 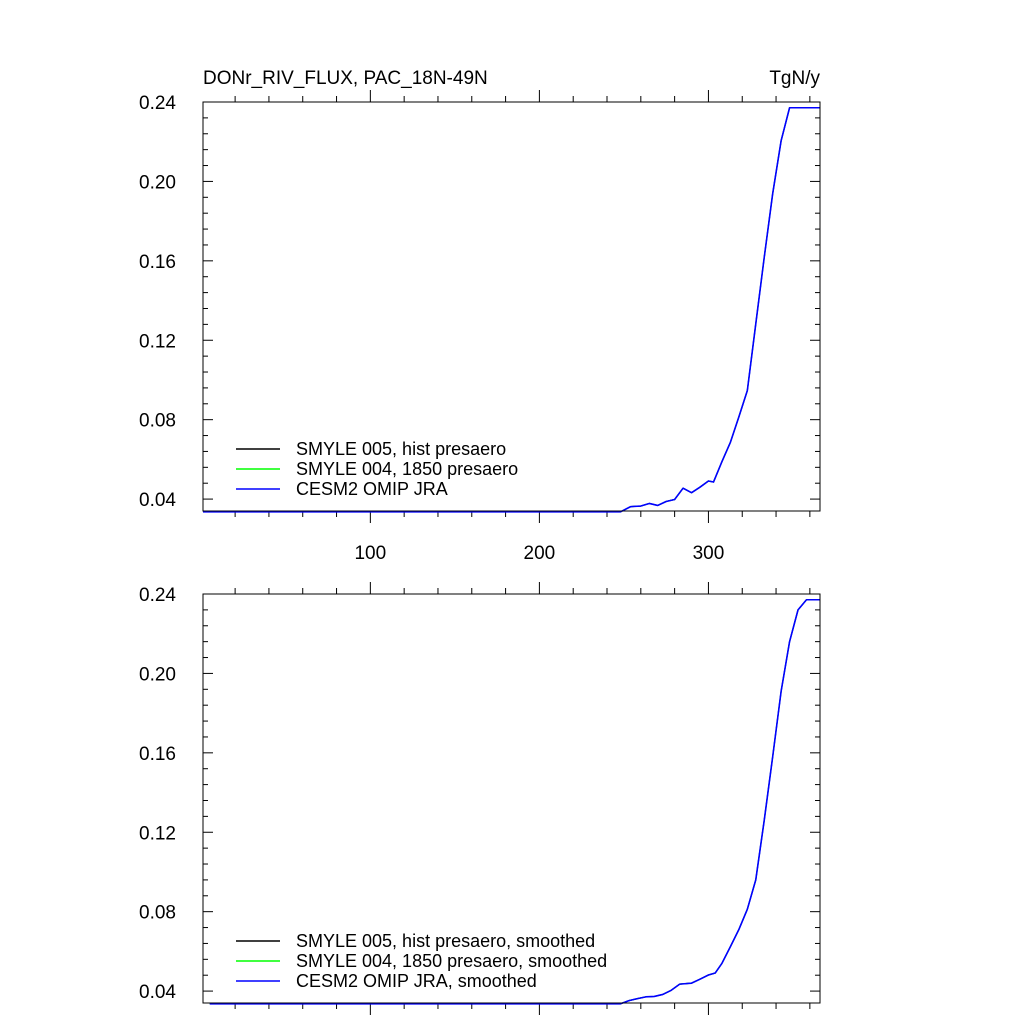 What do you see at coordinates (540, 553) in the screenshot?
I see `x-tick-label: 200` at bounding box center [540, 553].